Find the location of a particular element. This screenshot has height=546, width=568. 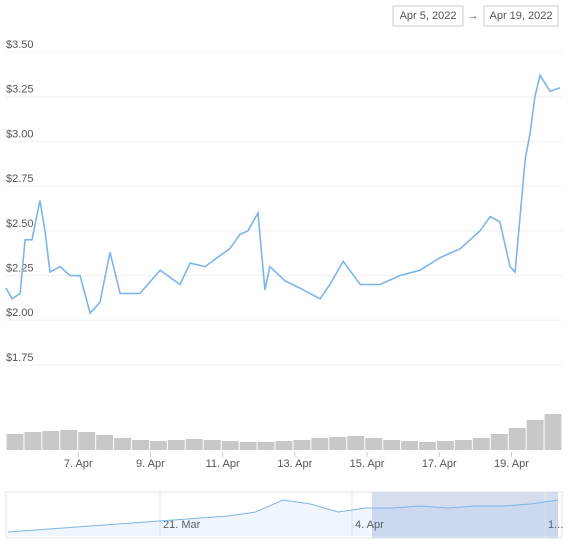

navigator-label: 21. Mar is located at coordinates (182, 525).